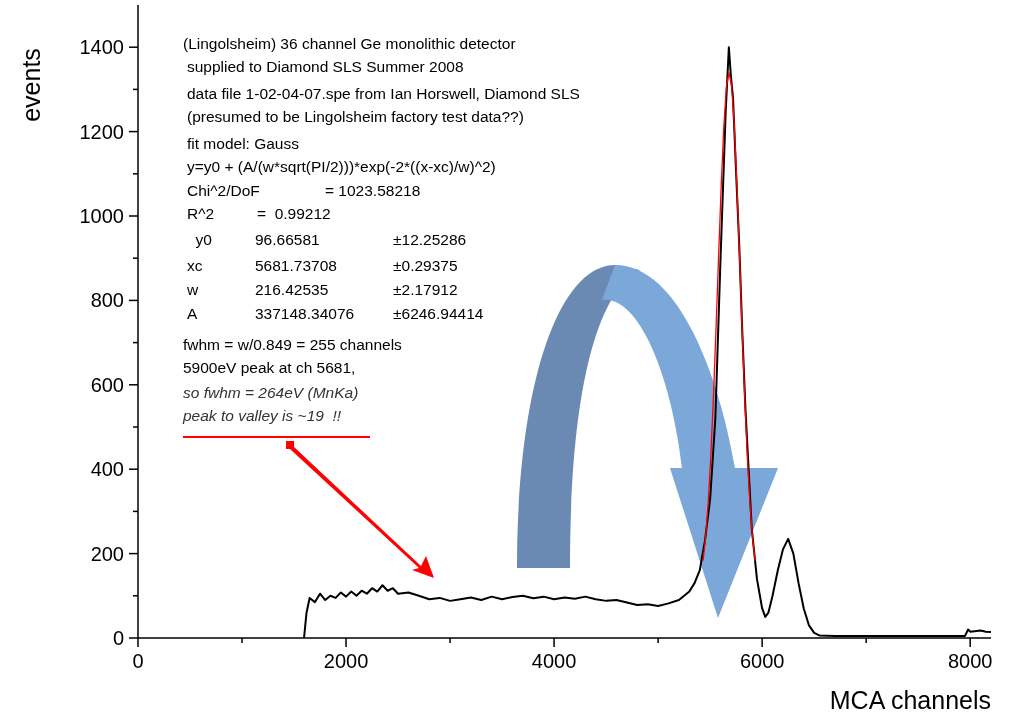 Image resolution: width=1030 pixels, height=717 pixels. I want to click on x-tick-label: 0, so click(138, 661).